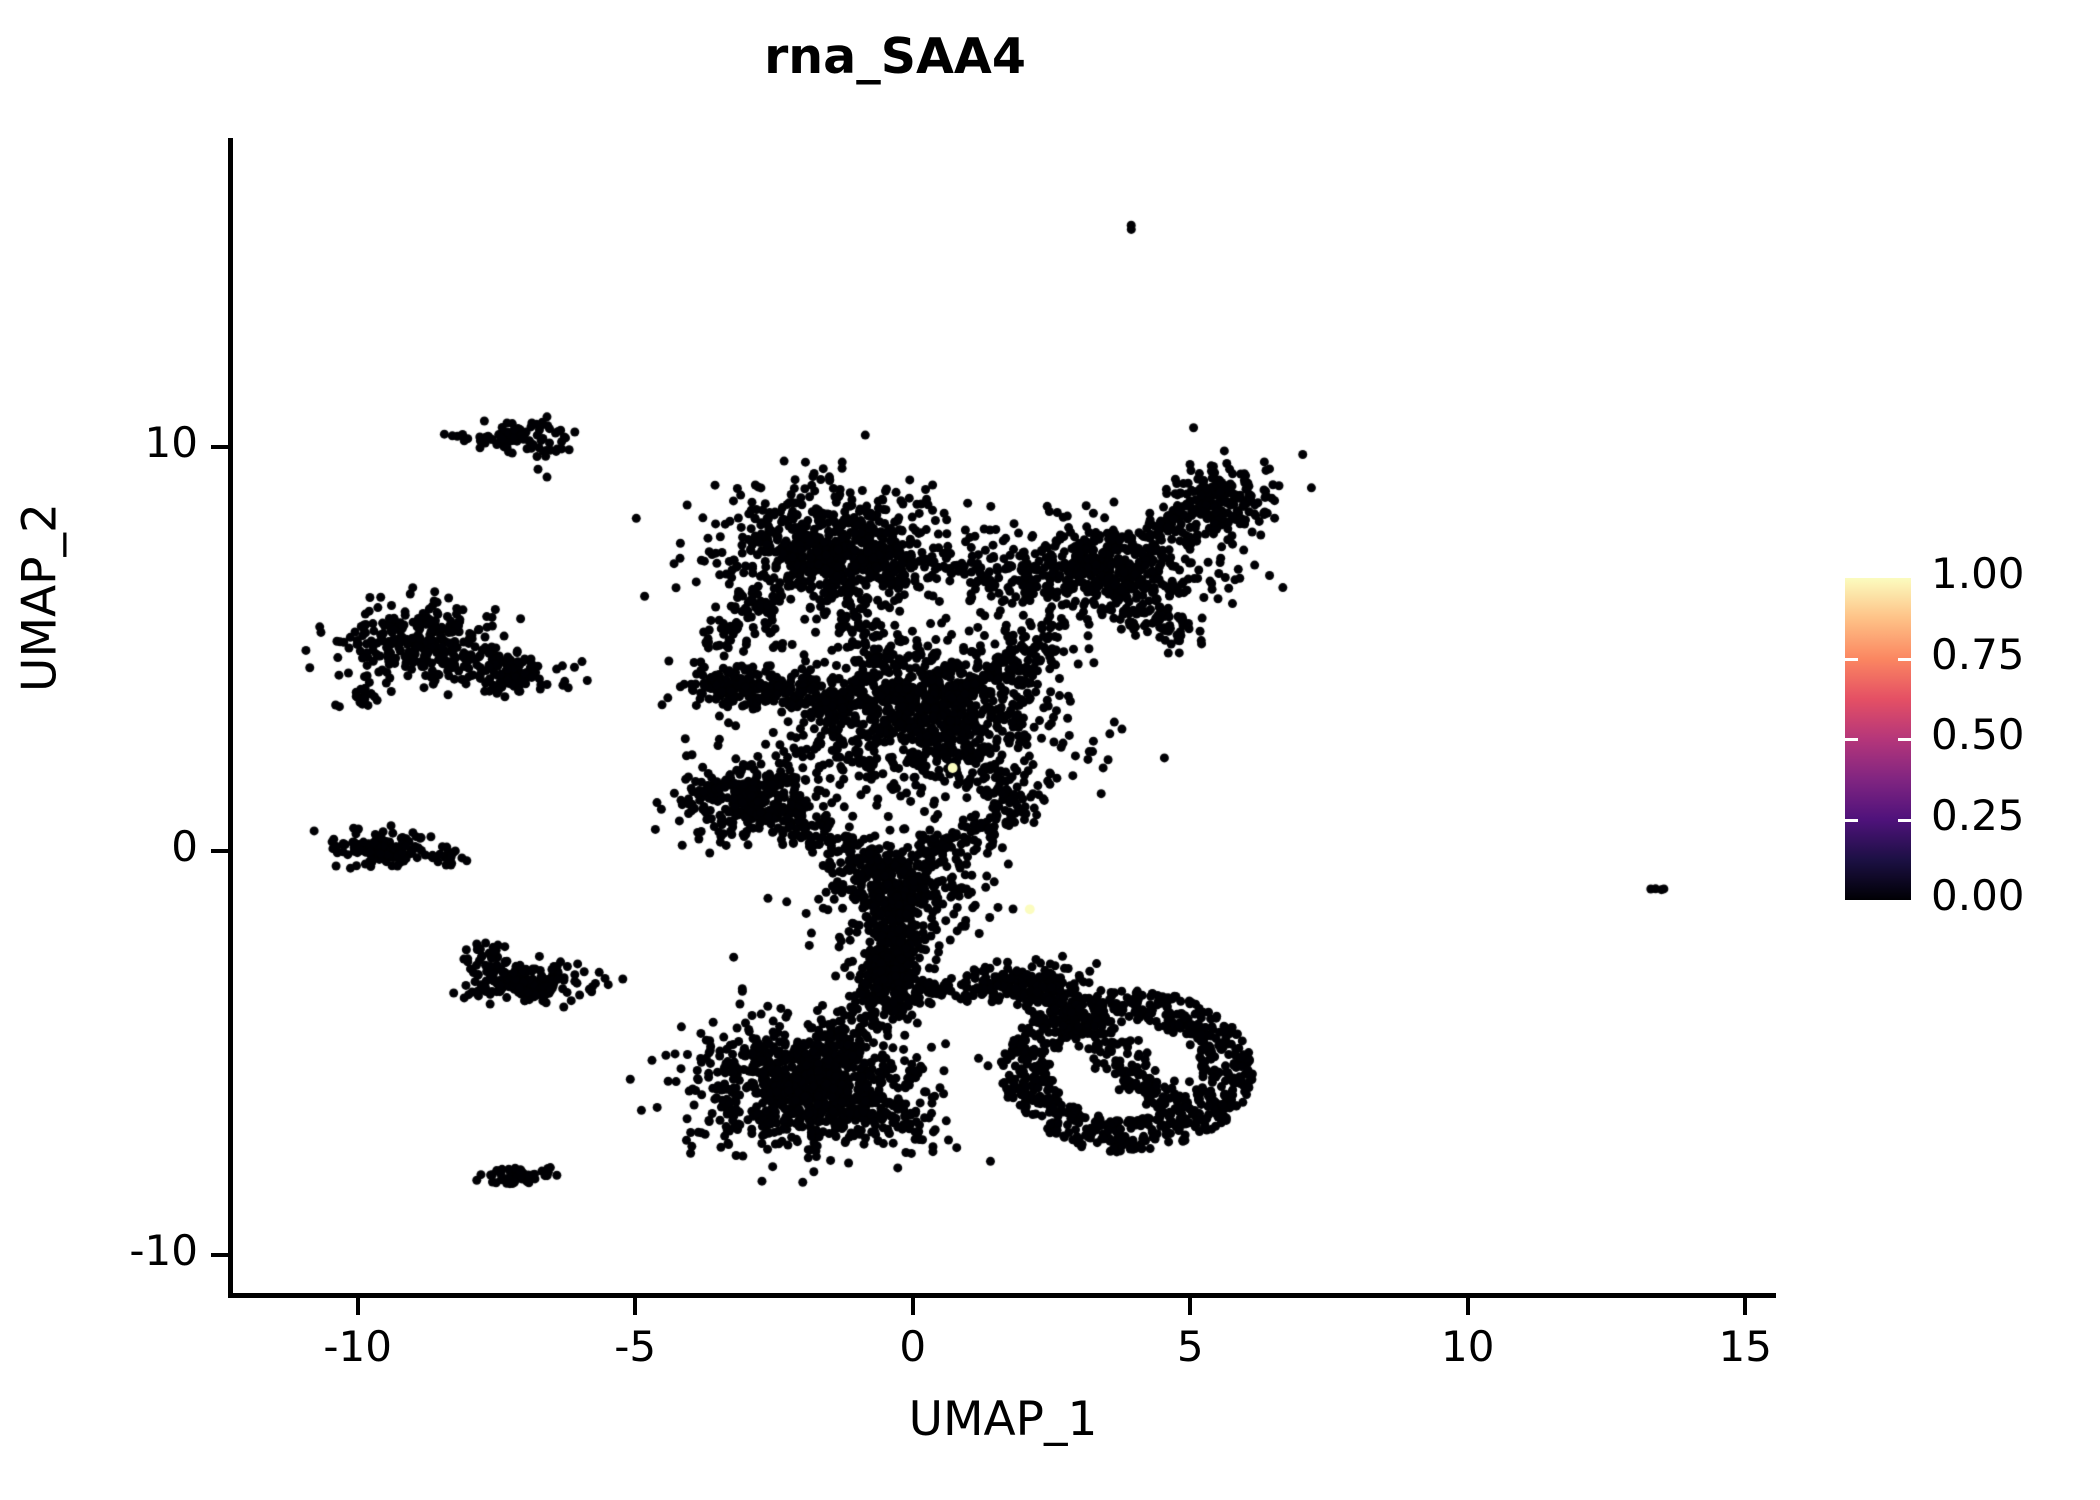 Image resolution: width=2100 pixels, height=1500 pixels. What do you see at coordinates (1978, 654) in the screenshot?
I see `colorbar-tick-label: 0.75` at bounding box center [1978, 654].